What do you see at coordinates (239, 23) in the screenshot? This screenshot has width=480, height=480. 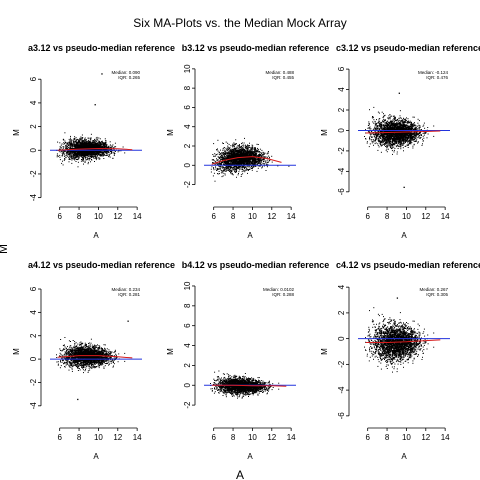 I see `figure-title: Six MA-Plots vs. the Median Mock Array` at bounding box center [239, 23].